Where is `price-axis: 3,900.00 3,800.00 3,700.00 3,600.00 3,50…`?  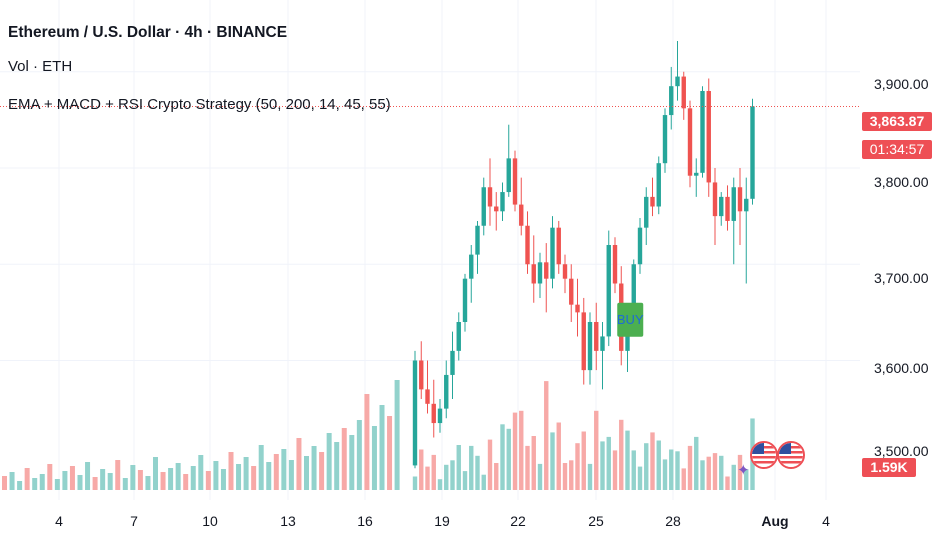 price-axis: 3,900.00 3,800.00 3,700.00 3,600.00 3,50… is located at coordinates (896, 250).